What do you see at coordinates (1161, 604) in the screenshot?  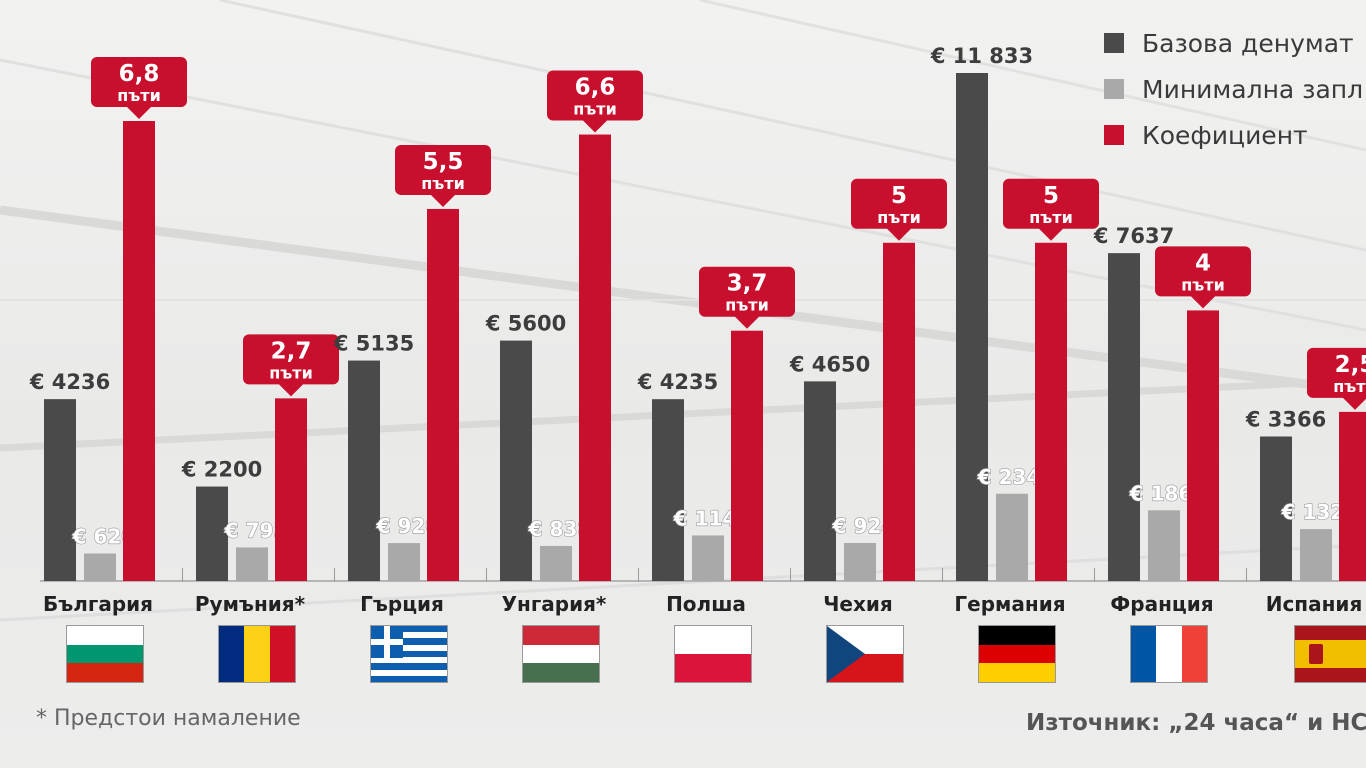 I see `category-label-cat-7: Франция` at bounding box center [1161, 604].